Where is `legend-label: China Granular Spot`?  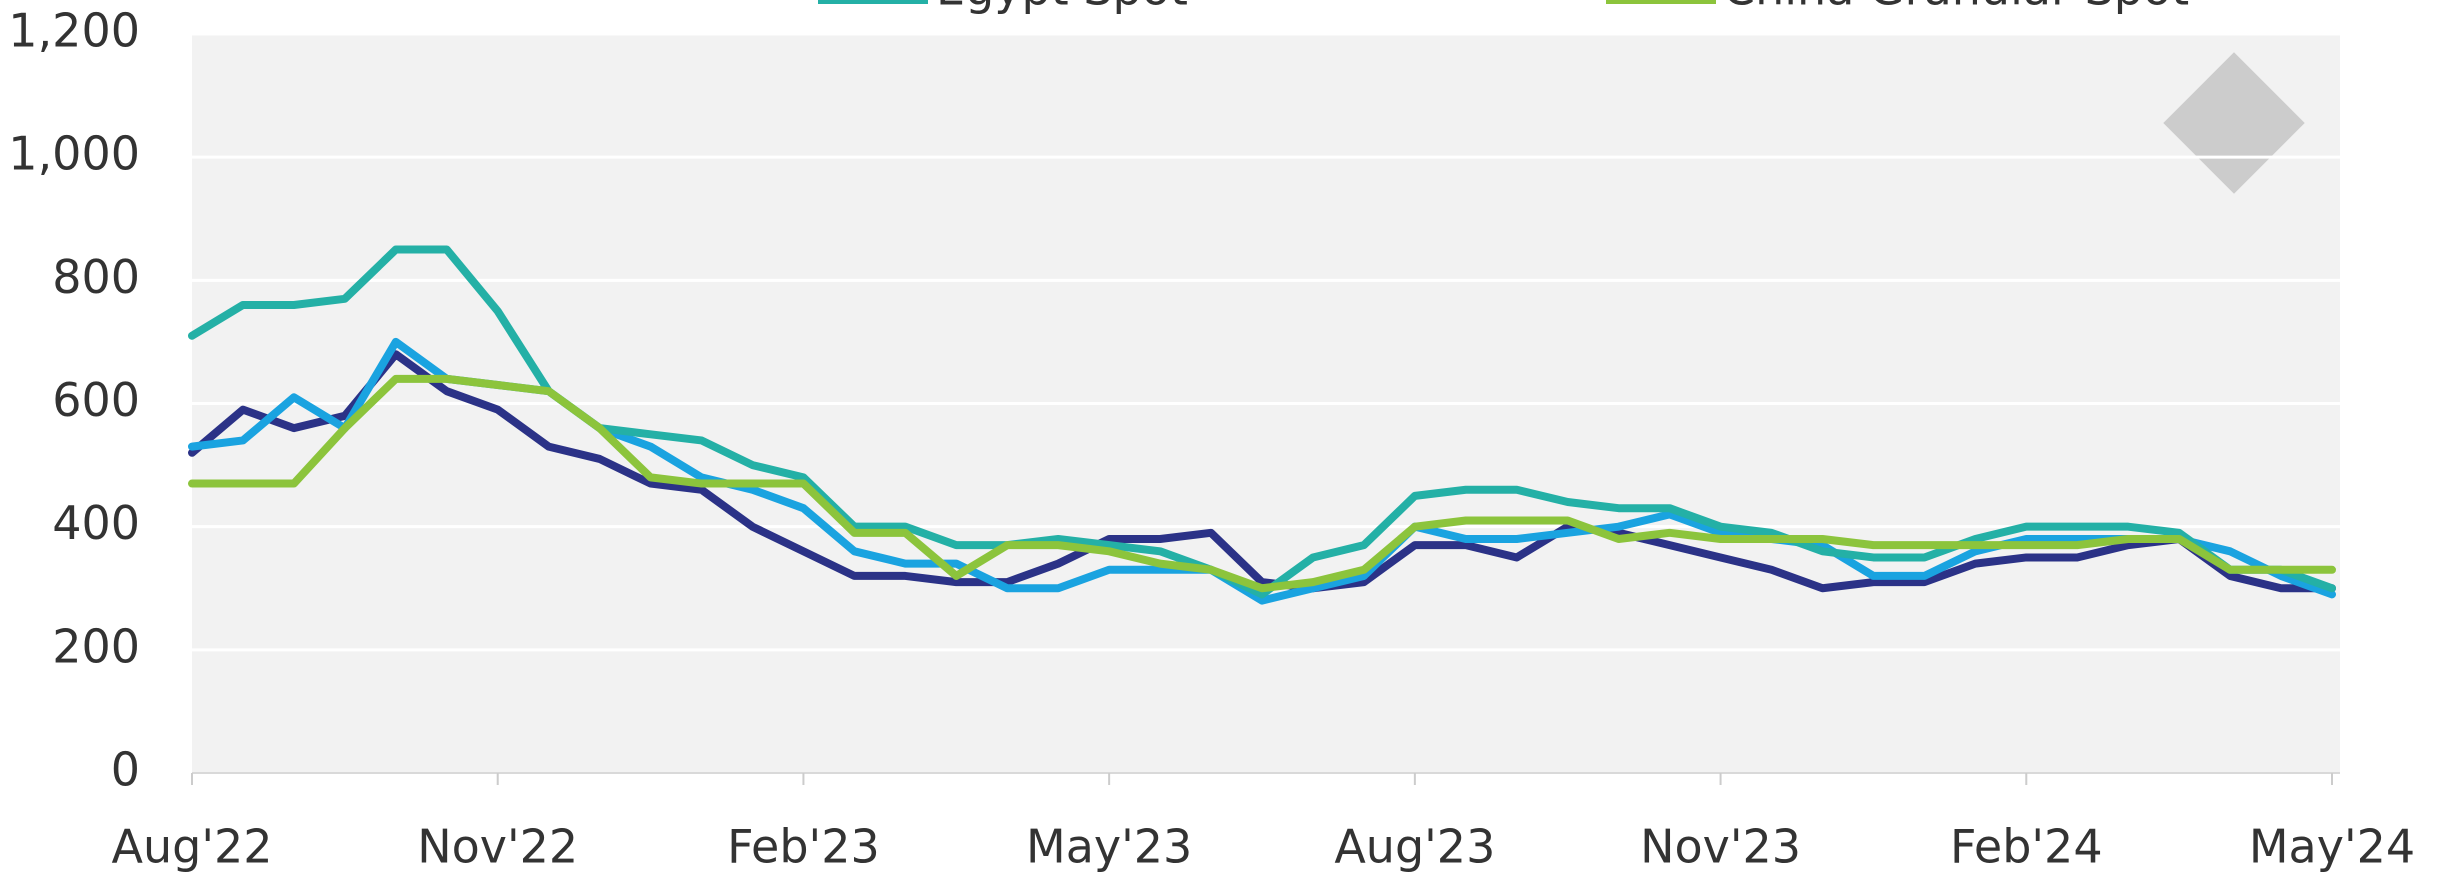
legend-label: China Granular Spot is located at coordinates (1956, 8).